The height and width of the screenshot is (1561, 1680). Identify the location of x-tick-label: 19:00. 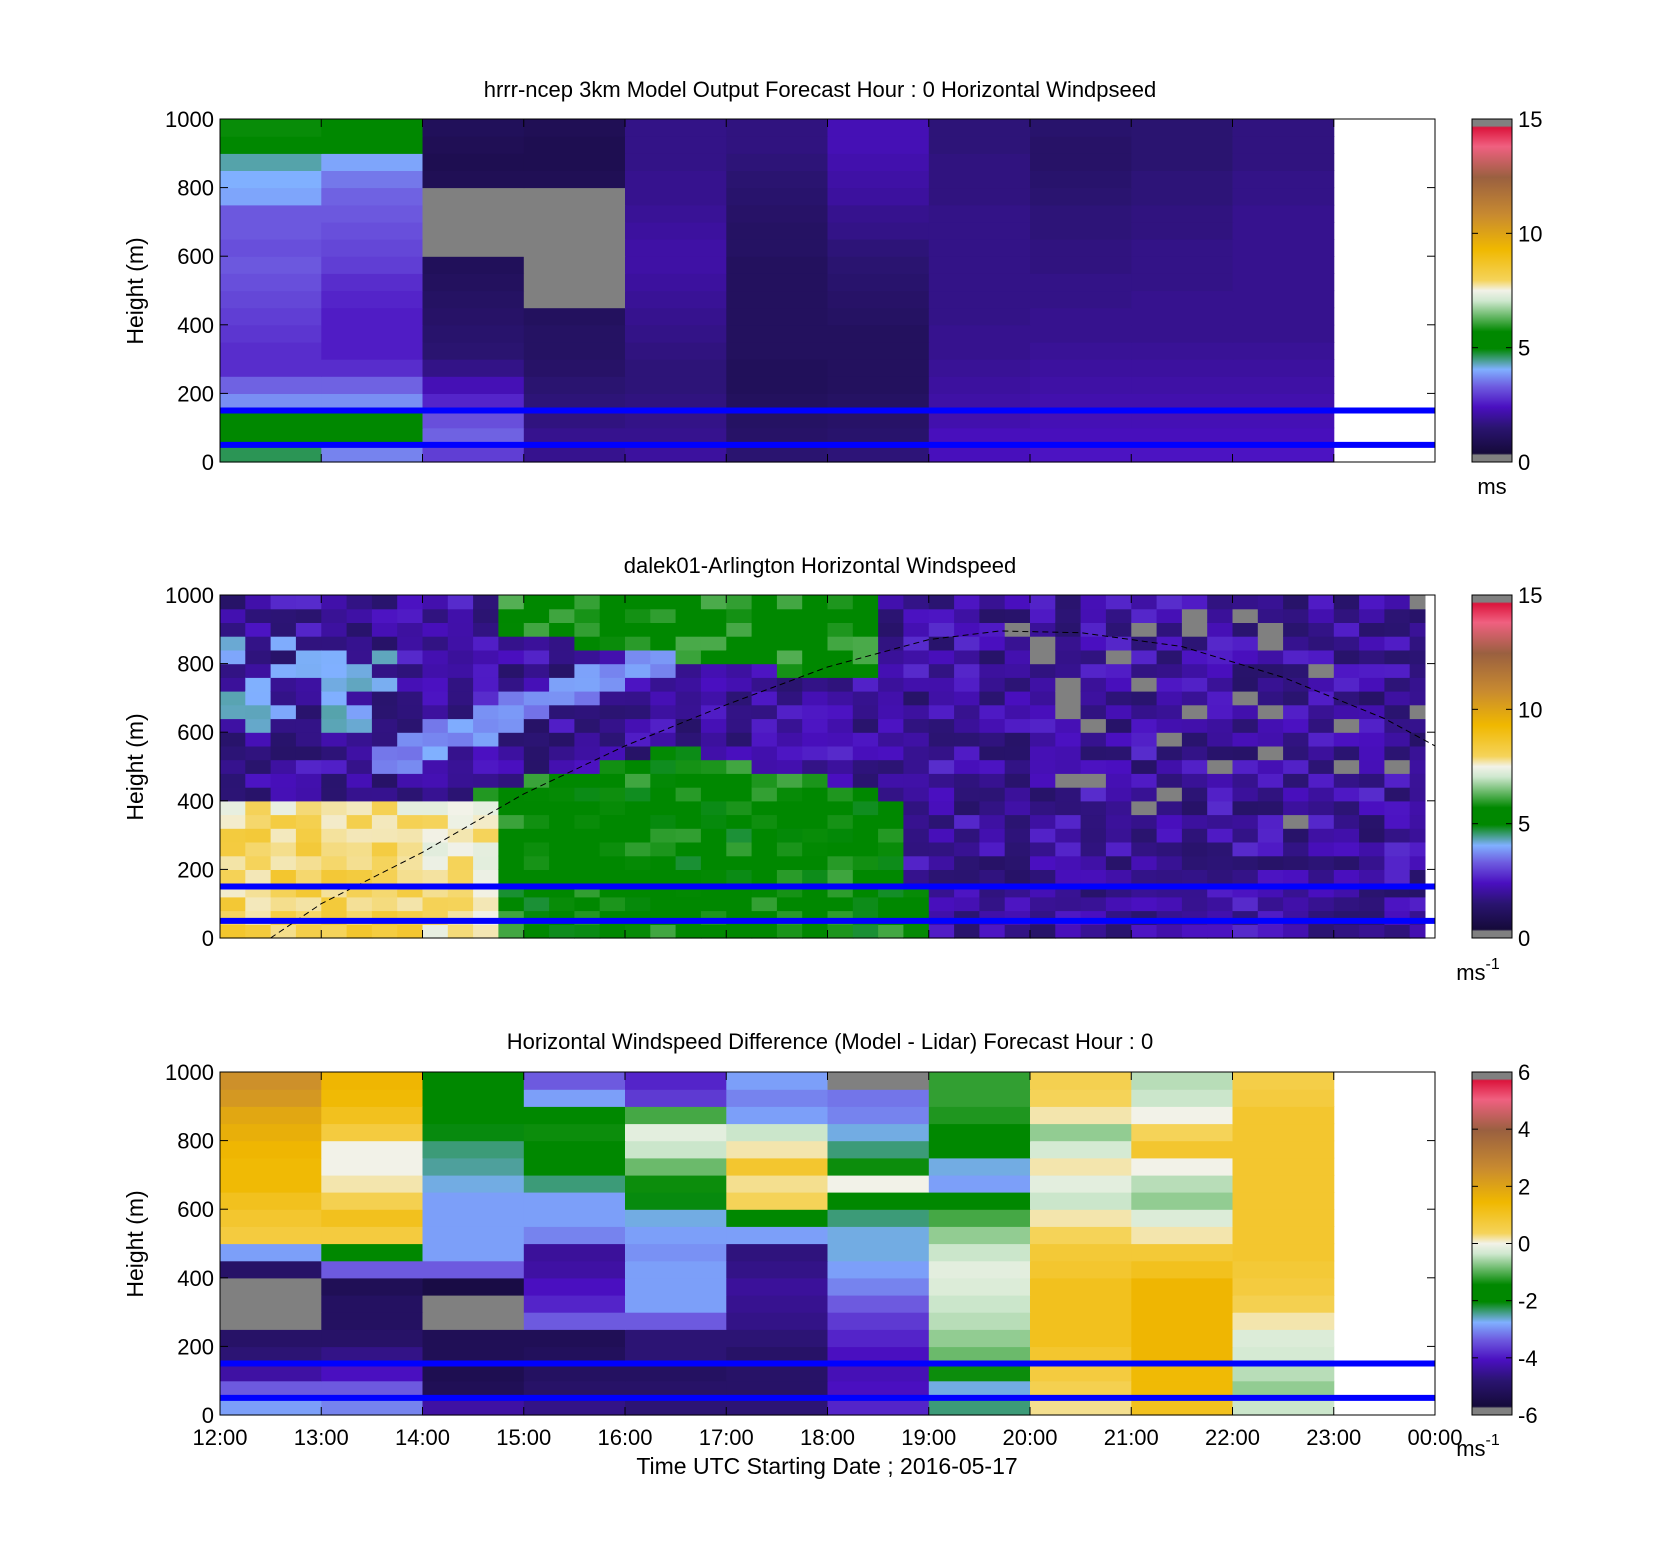
(928, 1437).